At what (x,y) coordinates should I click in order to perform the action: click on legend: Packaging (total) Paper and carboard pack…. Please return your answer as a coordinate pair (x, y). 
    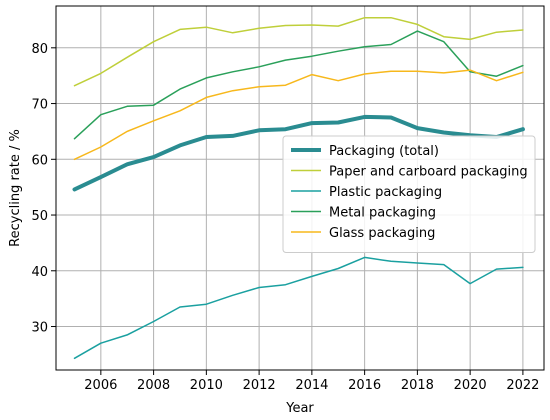
    Looking at the image, I should click on (409, 194).